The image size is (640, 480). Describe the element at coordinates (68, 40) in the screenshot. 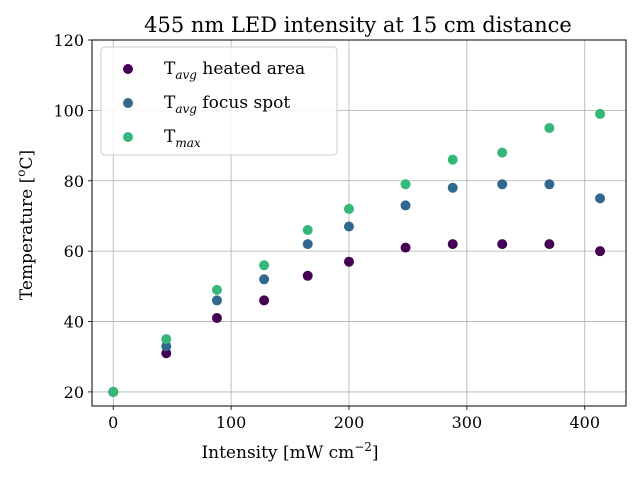

I see `y-tick-label: 120` at that location.